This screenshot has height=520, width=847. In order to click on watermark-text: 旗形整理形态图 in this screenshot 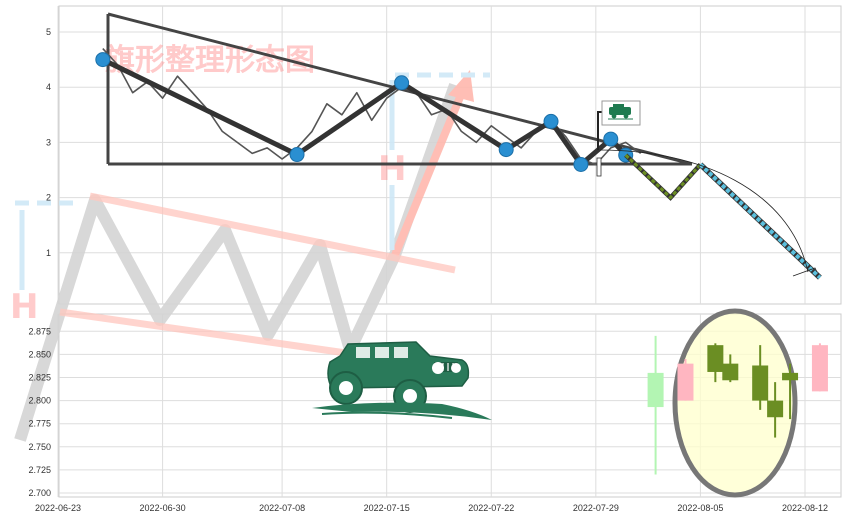, I will do `click(210, 60)`.